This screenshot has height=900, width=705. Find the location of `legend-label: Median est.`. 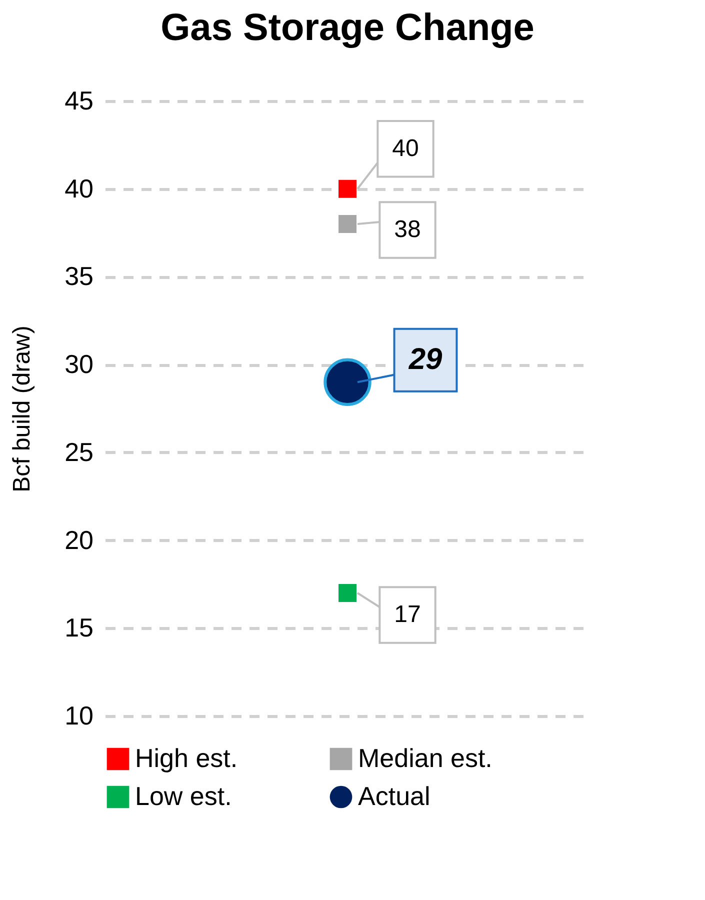

legend-label: Median est. is located at coordinates (425, 758).